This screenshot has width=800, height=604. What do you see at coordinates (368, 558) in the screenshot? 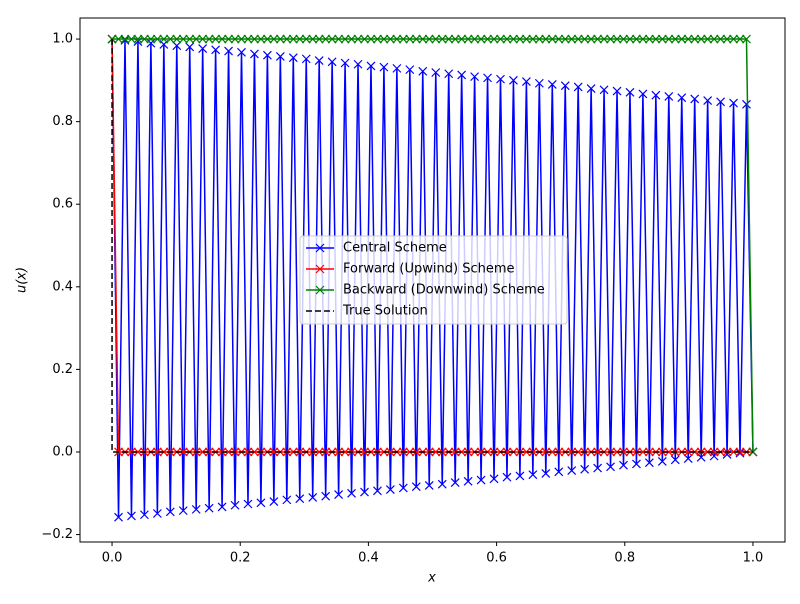
I see `x-tick-label: 0.4` at bounding box center [368, 558].